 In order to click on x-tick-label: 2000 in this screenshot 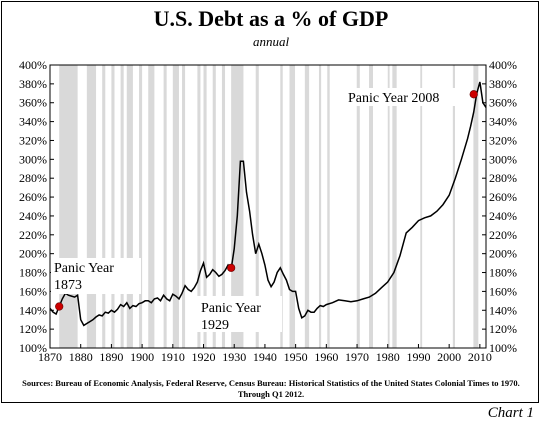, I will do `click(449, 357)`.